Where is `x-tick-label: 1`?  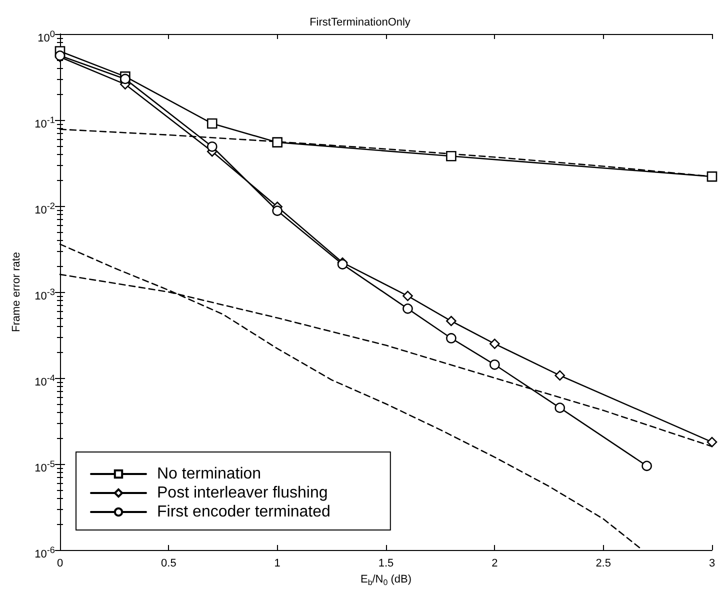 x-tick-label: 1 is located at coordinates (277, 564).